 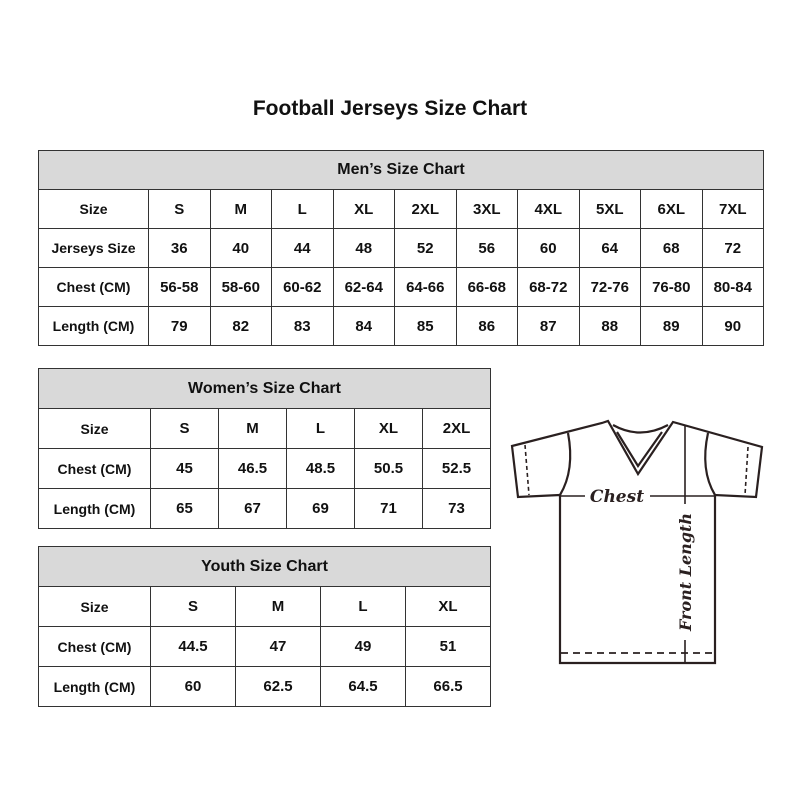 What do you see at coordinates (401, 170) in the screenshot?
I see `table-title: Men’s Size Chart` at bounding box center [401, 170].